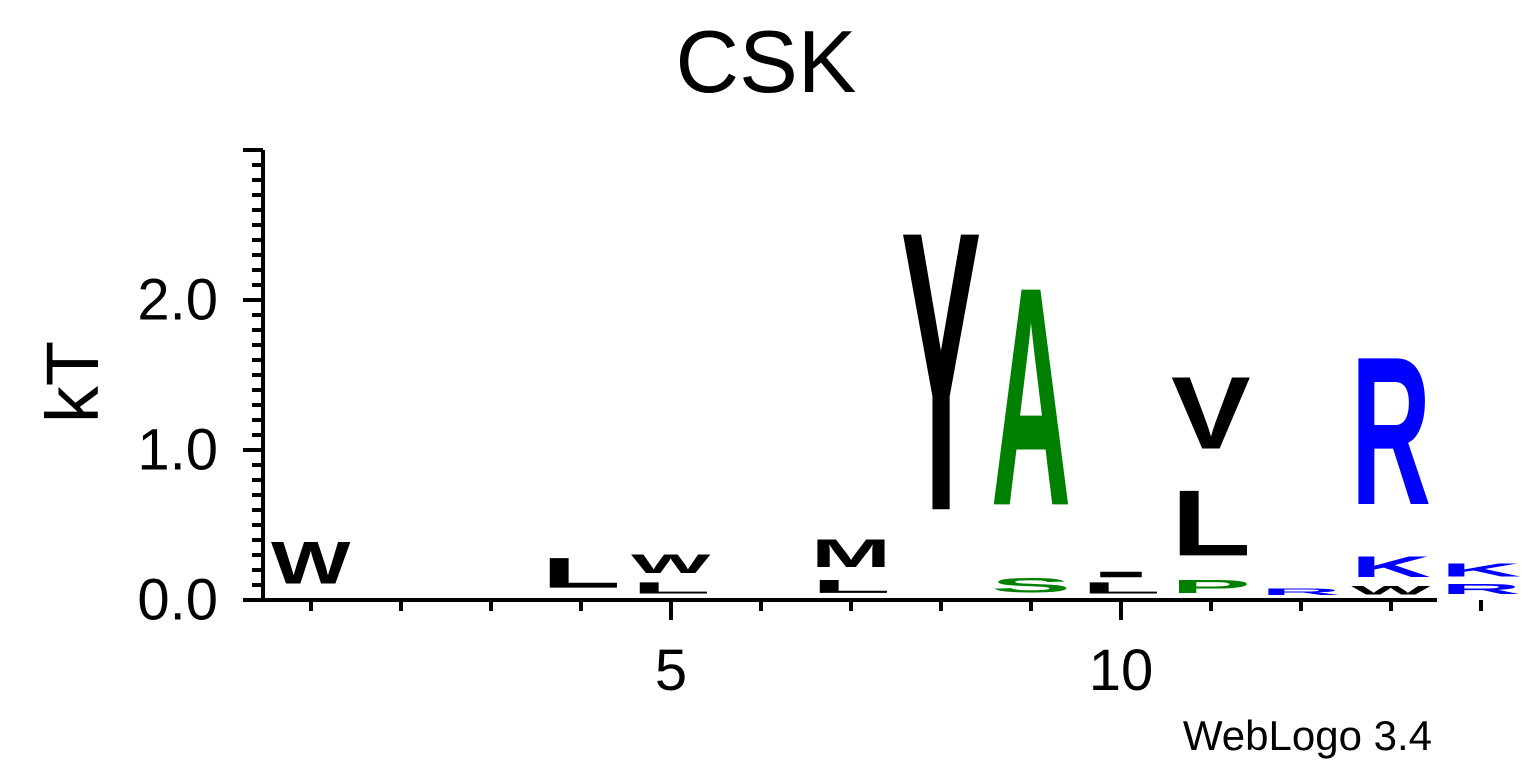  What do you see at coordinates (1307, 735) in the screenshot?
I see `weblogo-credit: WebLogo 3.4` at bounding box center [1307, 735].